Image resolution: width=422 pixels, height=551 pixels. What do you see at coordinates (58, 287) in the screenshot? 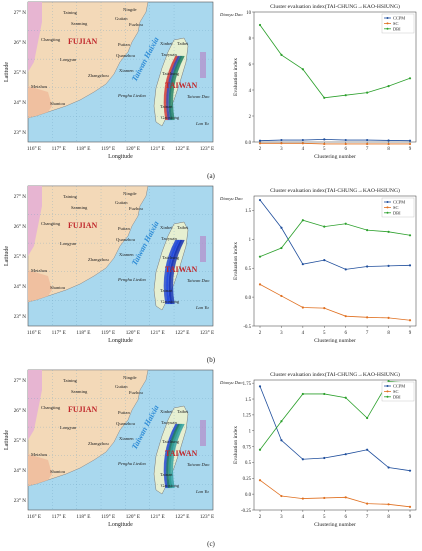
I see `place-label: Shantou` at bounding box center [58, 287].